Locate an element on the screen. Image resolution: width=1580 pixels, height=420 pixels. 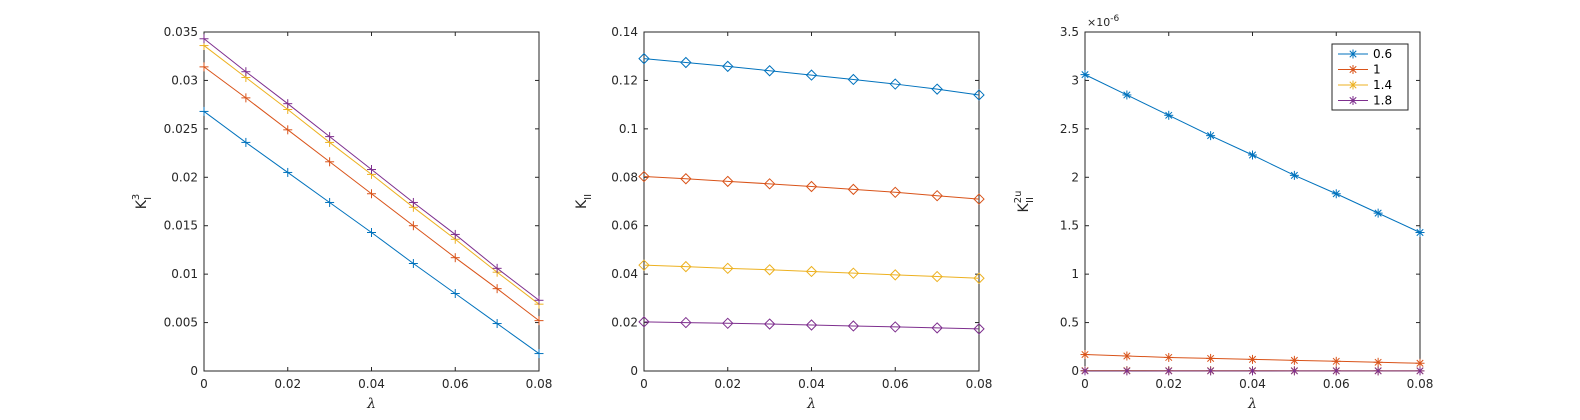
legend: 0.6 11.4 1.8 is located at coordinates (1370, 77).